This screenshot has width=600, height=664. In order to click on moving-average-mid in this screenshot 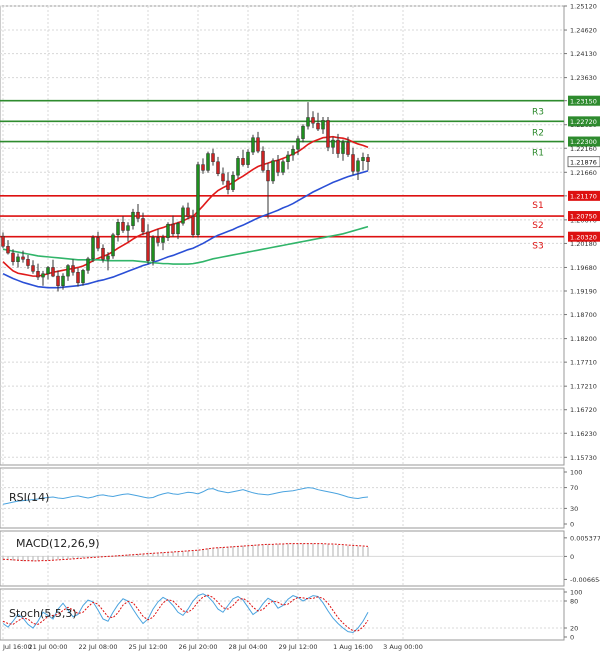, I will do `click(185, 229)`.